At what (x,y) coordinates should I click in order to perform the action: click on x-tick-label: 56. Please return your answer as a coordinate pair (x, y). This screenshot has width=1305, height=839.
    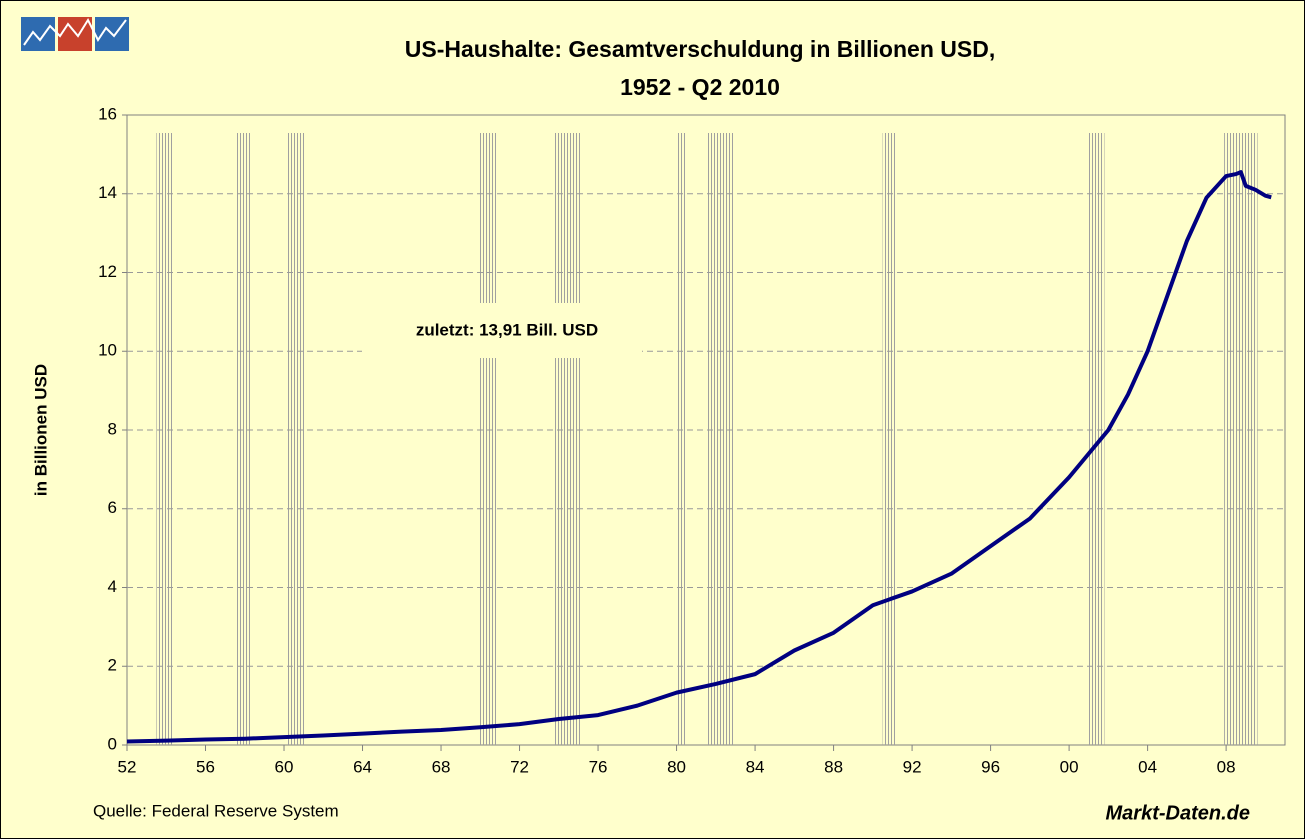
    Looking at the image, I should click on (205, 766).